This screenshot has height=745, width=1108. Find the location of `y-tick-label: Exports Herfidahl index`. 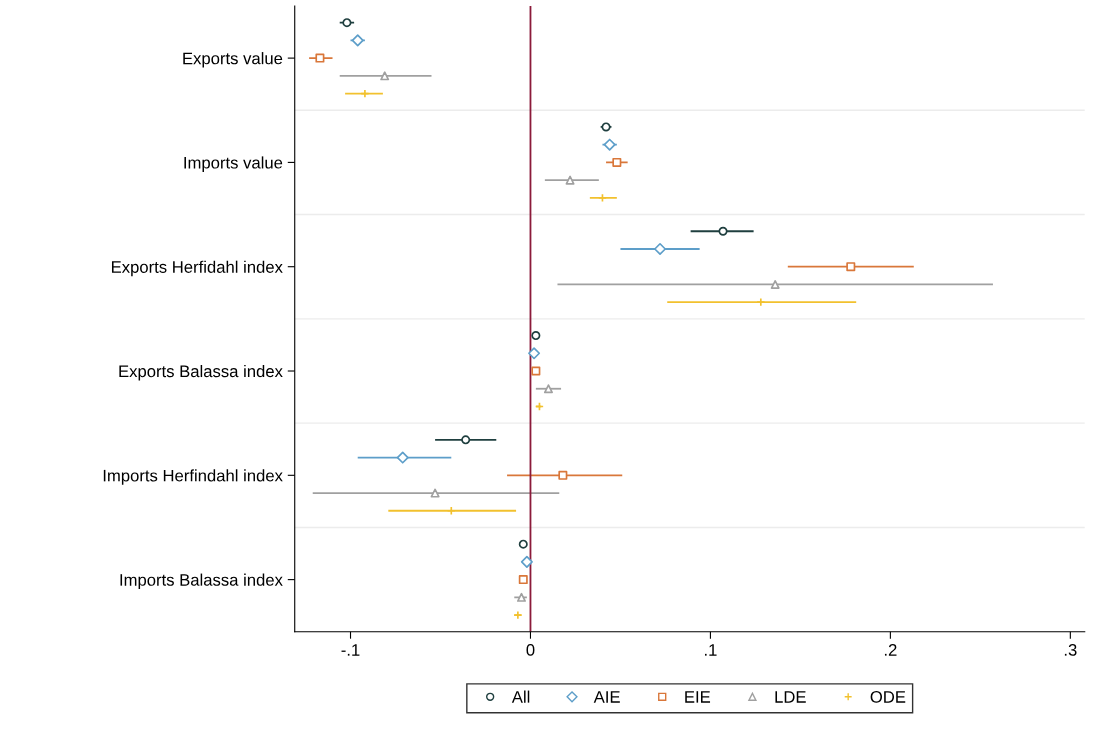

y-tick-label: Exports Herfidahl index is located at coordinates (197, 268).